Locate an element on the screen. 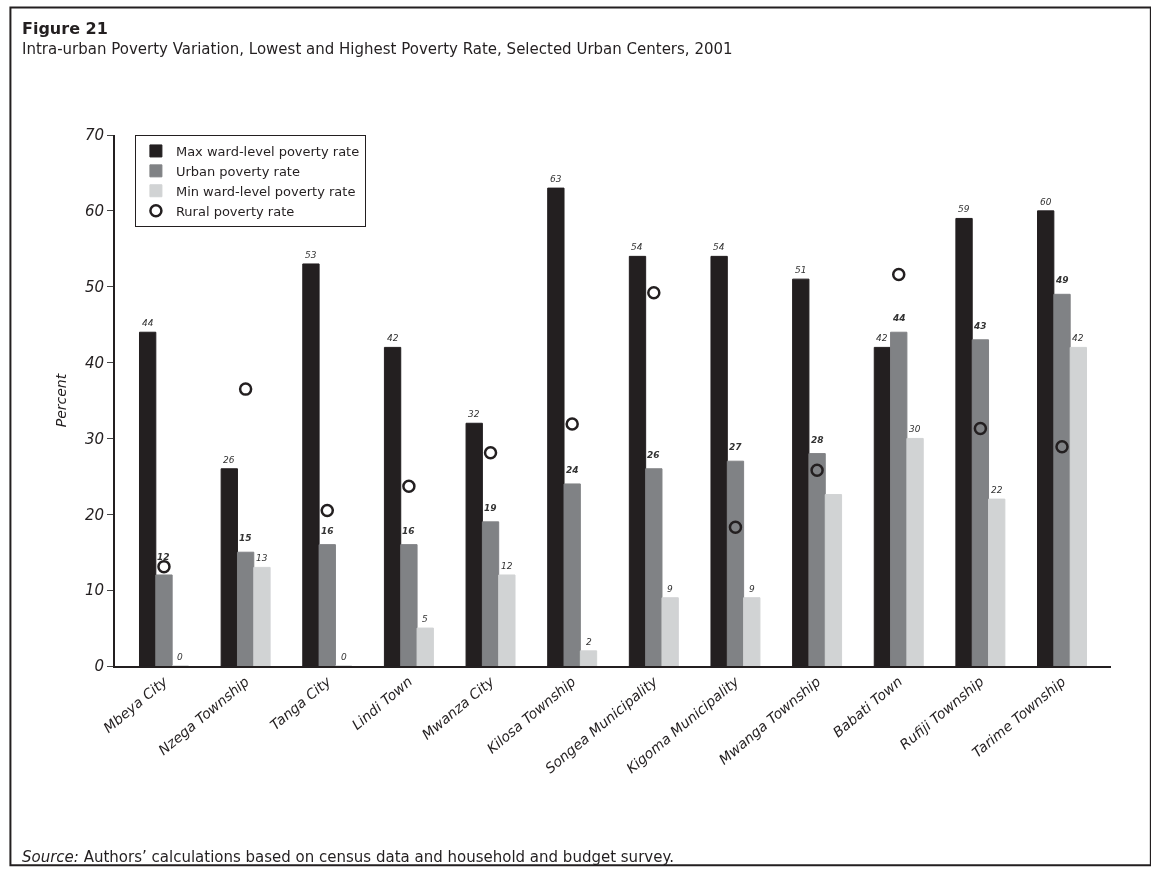 The image size is (1151, 881). data-label: 60 is located at coordinates (1046, 202).